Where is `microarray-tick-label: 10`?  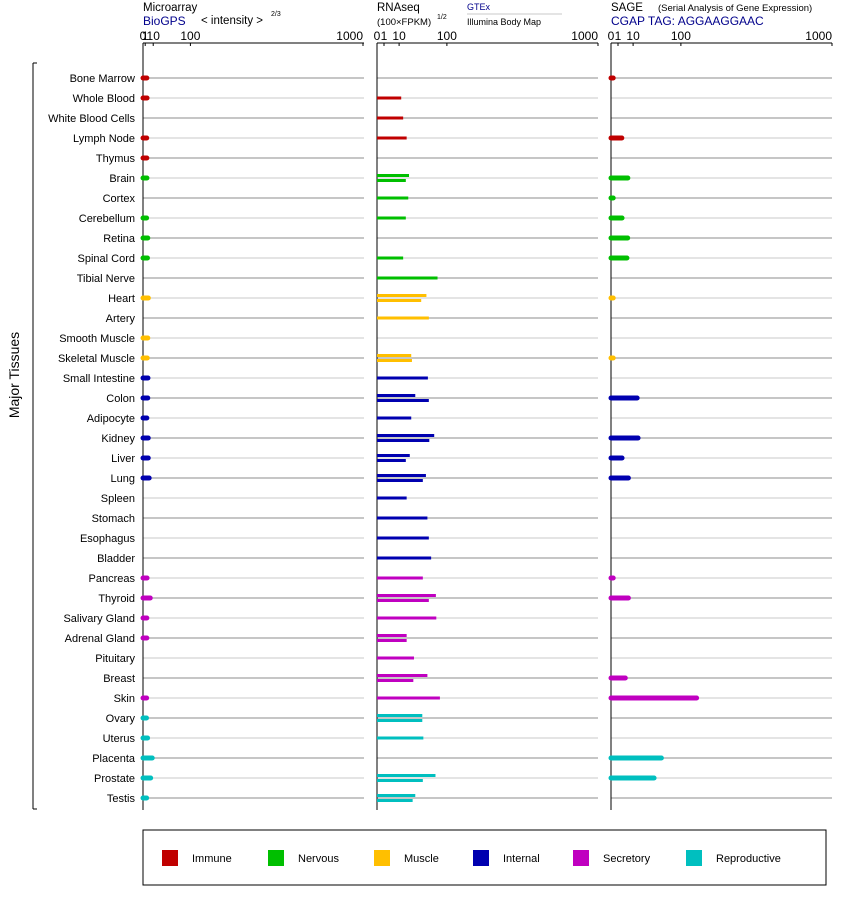 microarray-tick-label: 10 is located at coordinates (154, 36).